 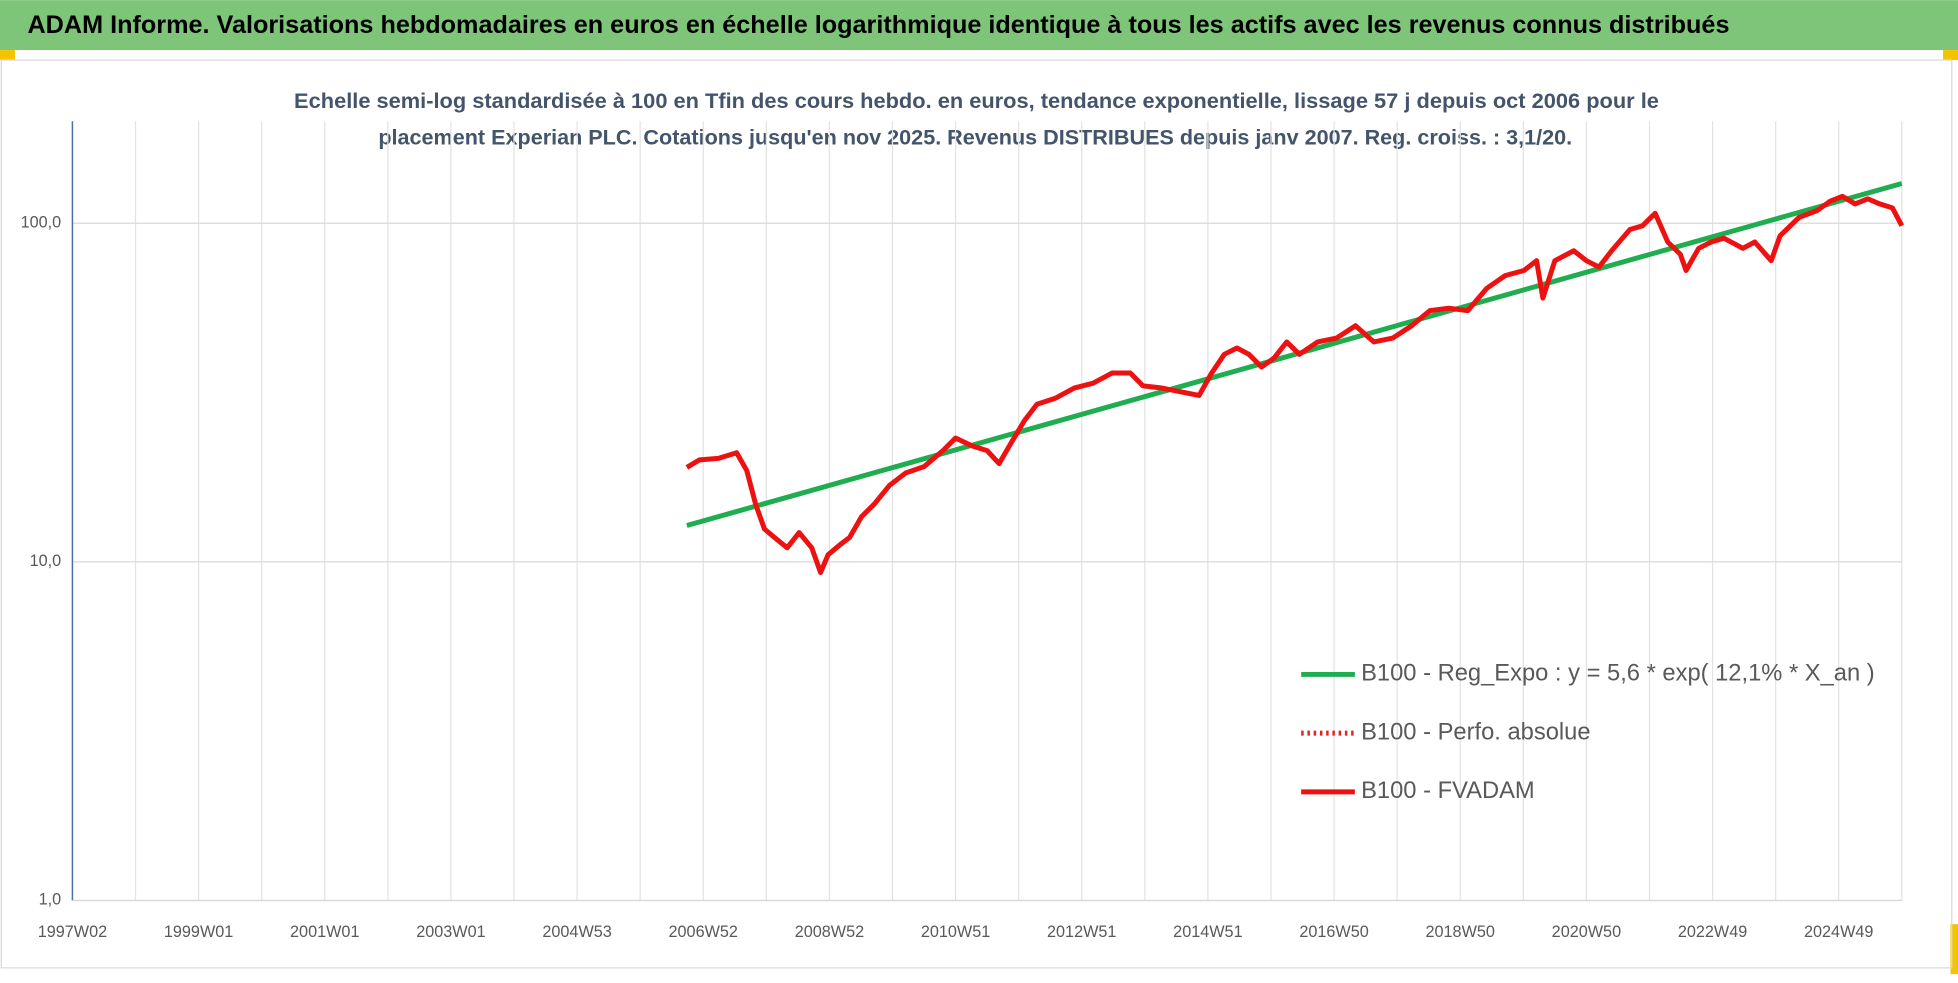 I want to click on x-tick-label: 2006W52, so click(x=703, y=932).